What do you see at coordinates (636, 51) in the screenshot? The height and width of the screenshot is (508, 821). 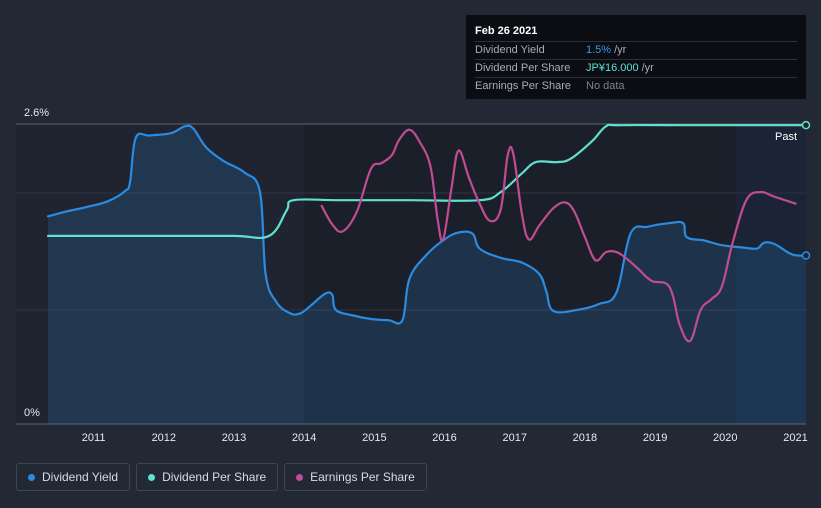 I see `tooltip-row-dividend-yield: Dividend Yield 1.5%/yr` at bounding box center [636, 51].